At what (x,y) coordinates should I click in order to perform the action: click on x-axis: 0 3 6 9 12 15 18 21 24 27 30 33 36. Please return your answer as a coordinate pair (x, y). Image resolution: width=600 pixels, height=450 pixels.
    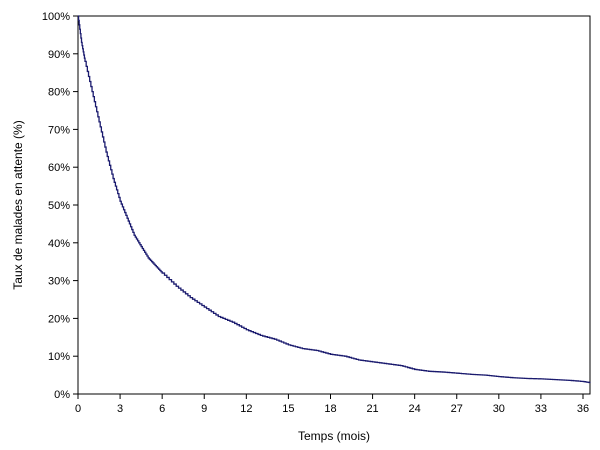
    Looking at the image, I should click on (332, 404).